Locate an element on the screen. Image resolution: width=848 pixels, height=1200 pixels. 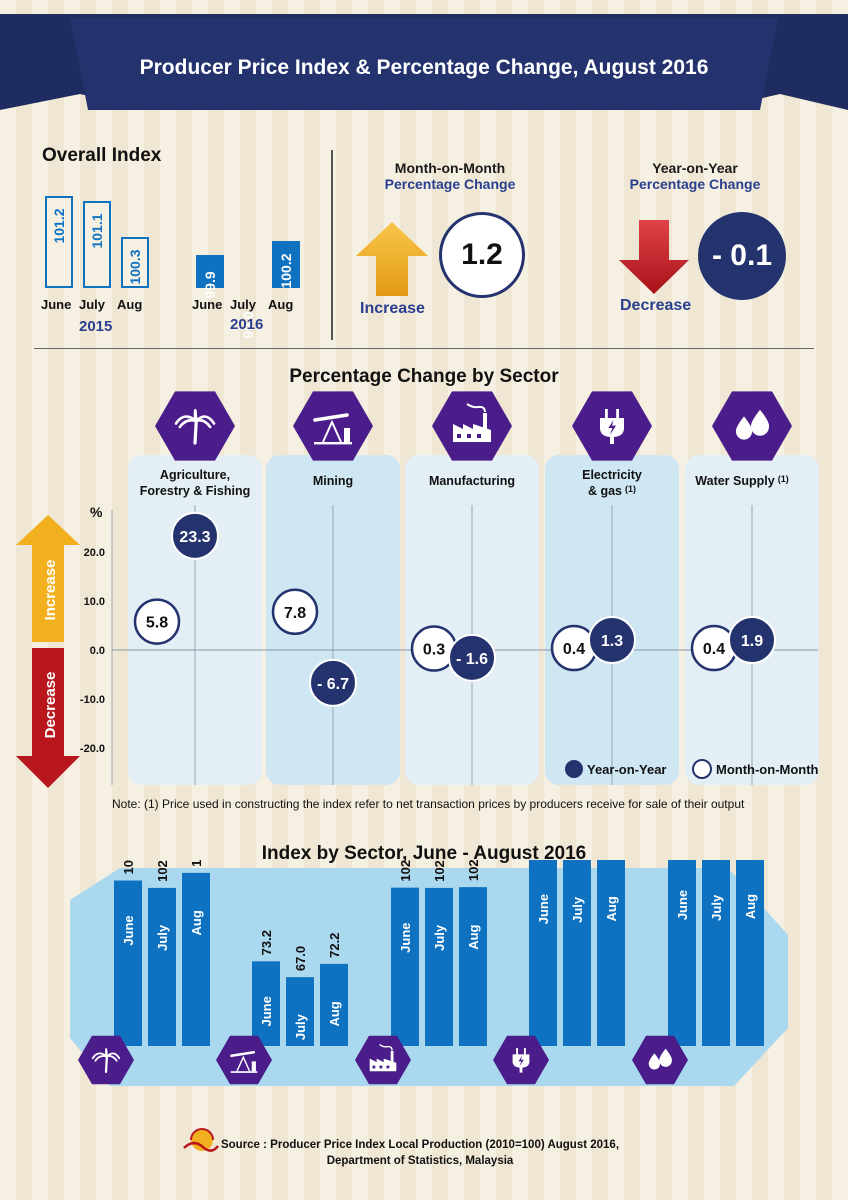
mom-point-label: 0.3 is located at coordinates (434, 650).